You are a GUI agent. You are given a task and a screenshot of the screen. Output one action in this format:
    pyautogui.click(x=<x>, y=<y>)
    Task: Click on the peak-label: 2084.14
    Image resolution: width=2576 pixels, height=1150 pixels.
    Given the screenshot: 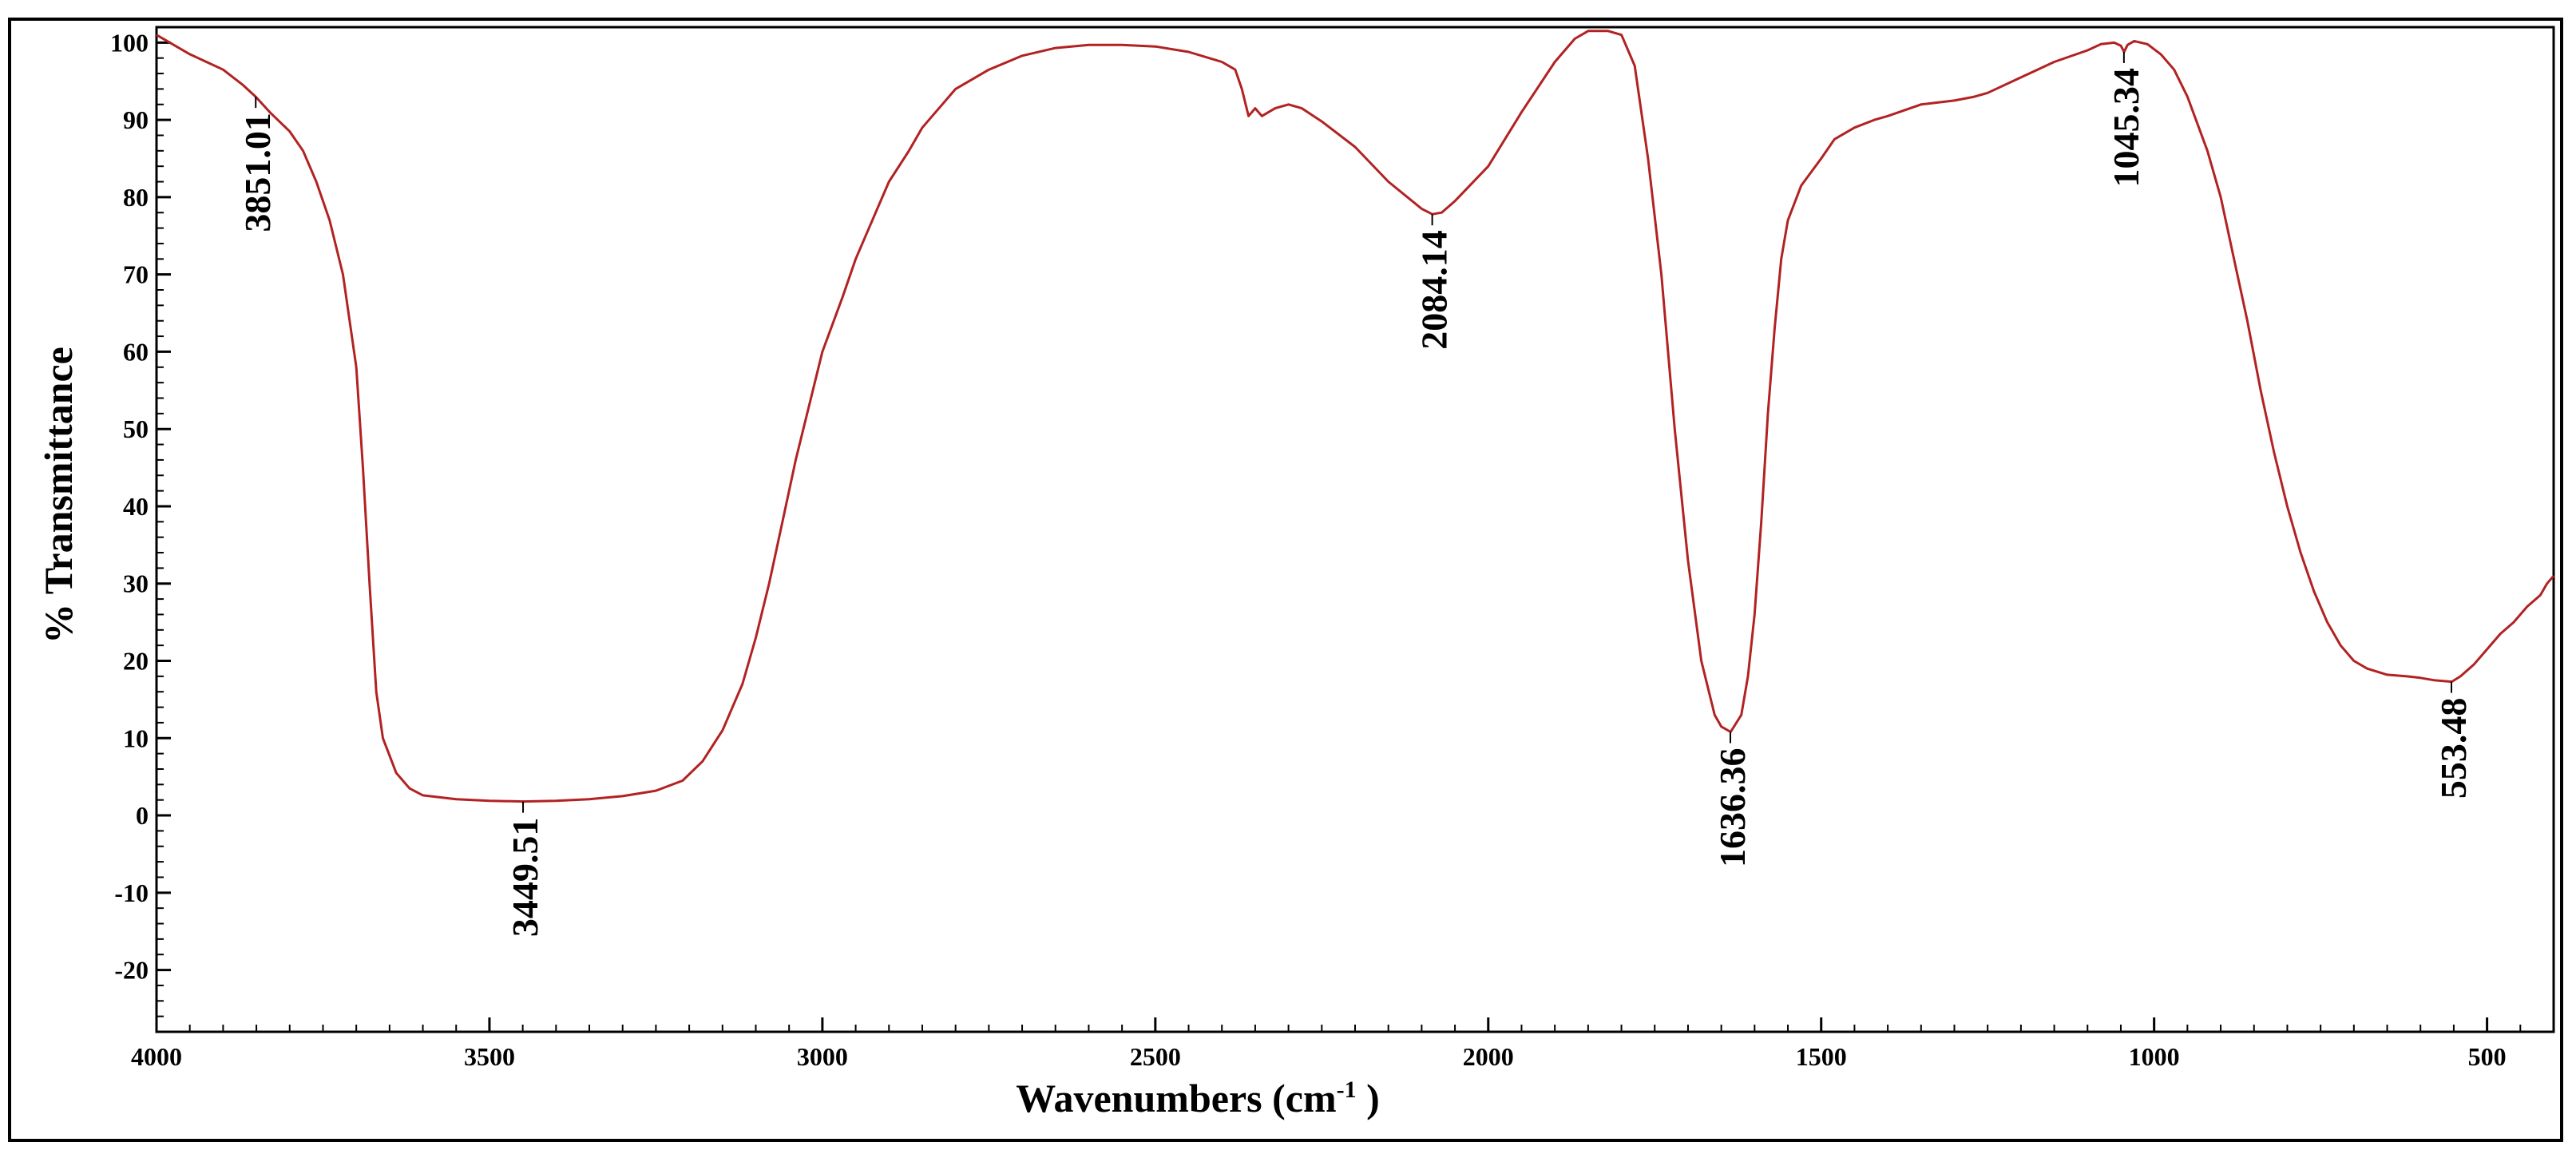 What is the action you would take?
    pyautogui.click(x=1434, y=290)
    